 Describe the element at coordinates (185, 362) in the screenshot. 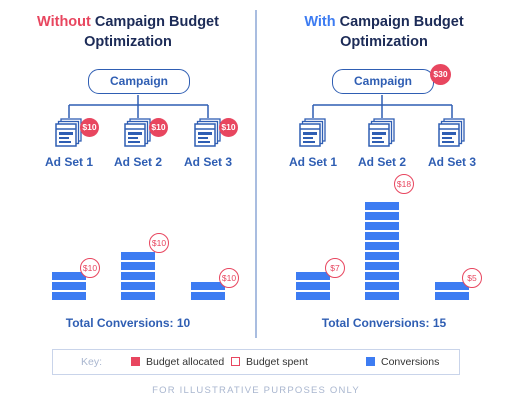

I see `key-budget-allocated-text: Budget allocated` at that location.